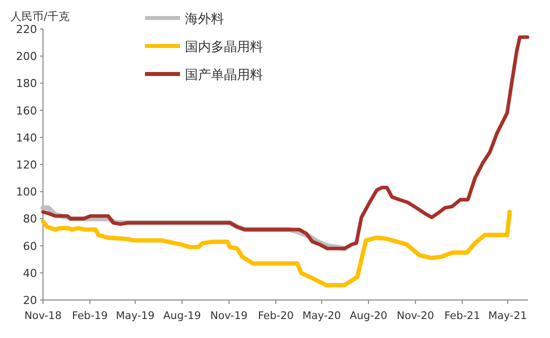 This screenshot has width=550, height=338. Describe the element at coordinates (224, 75) in the screenshot. I see `legend-label: 国产单晶用料` at that location.